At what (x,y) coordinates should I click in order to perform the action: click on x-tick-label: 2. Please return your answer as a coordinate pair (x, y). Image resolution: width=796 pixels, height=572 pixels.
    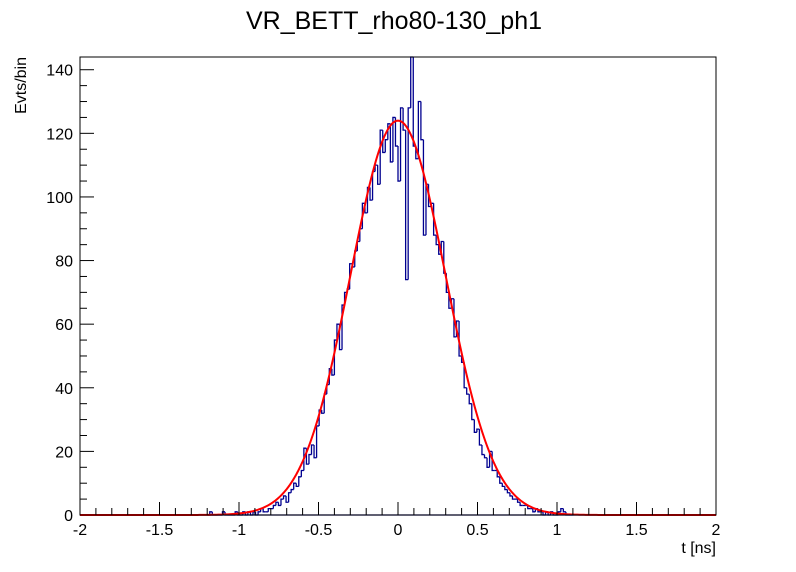
    Looking at the image, I should click on (716, 530).